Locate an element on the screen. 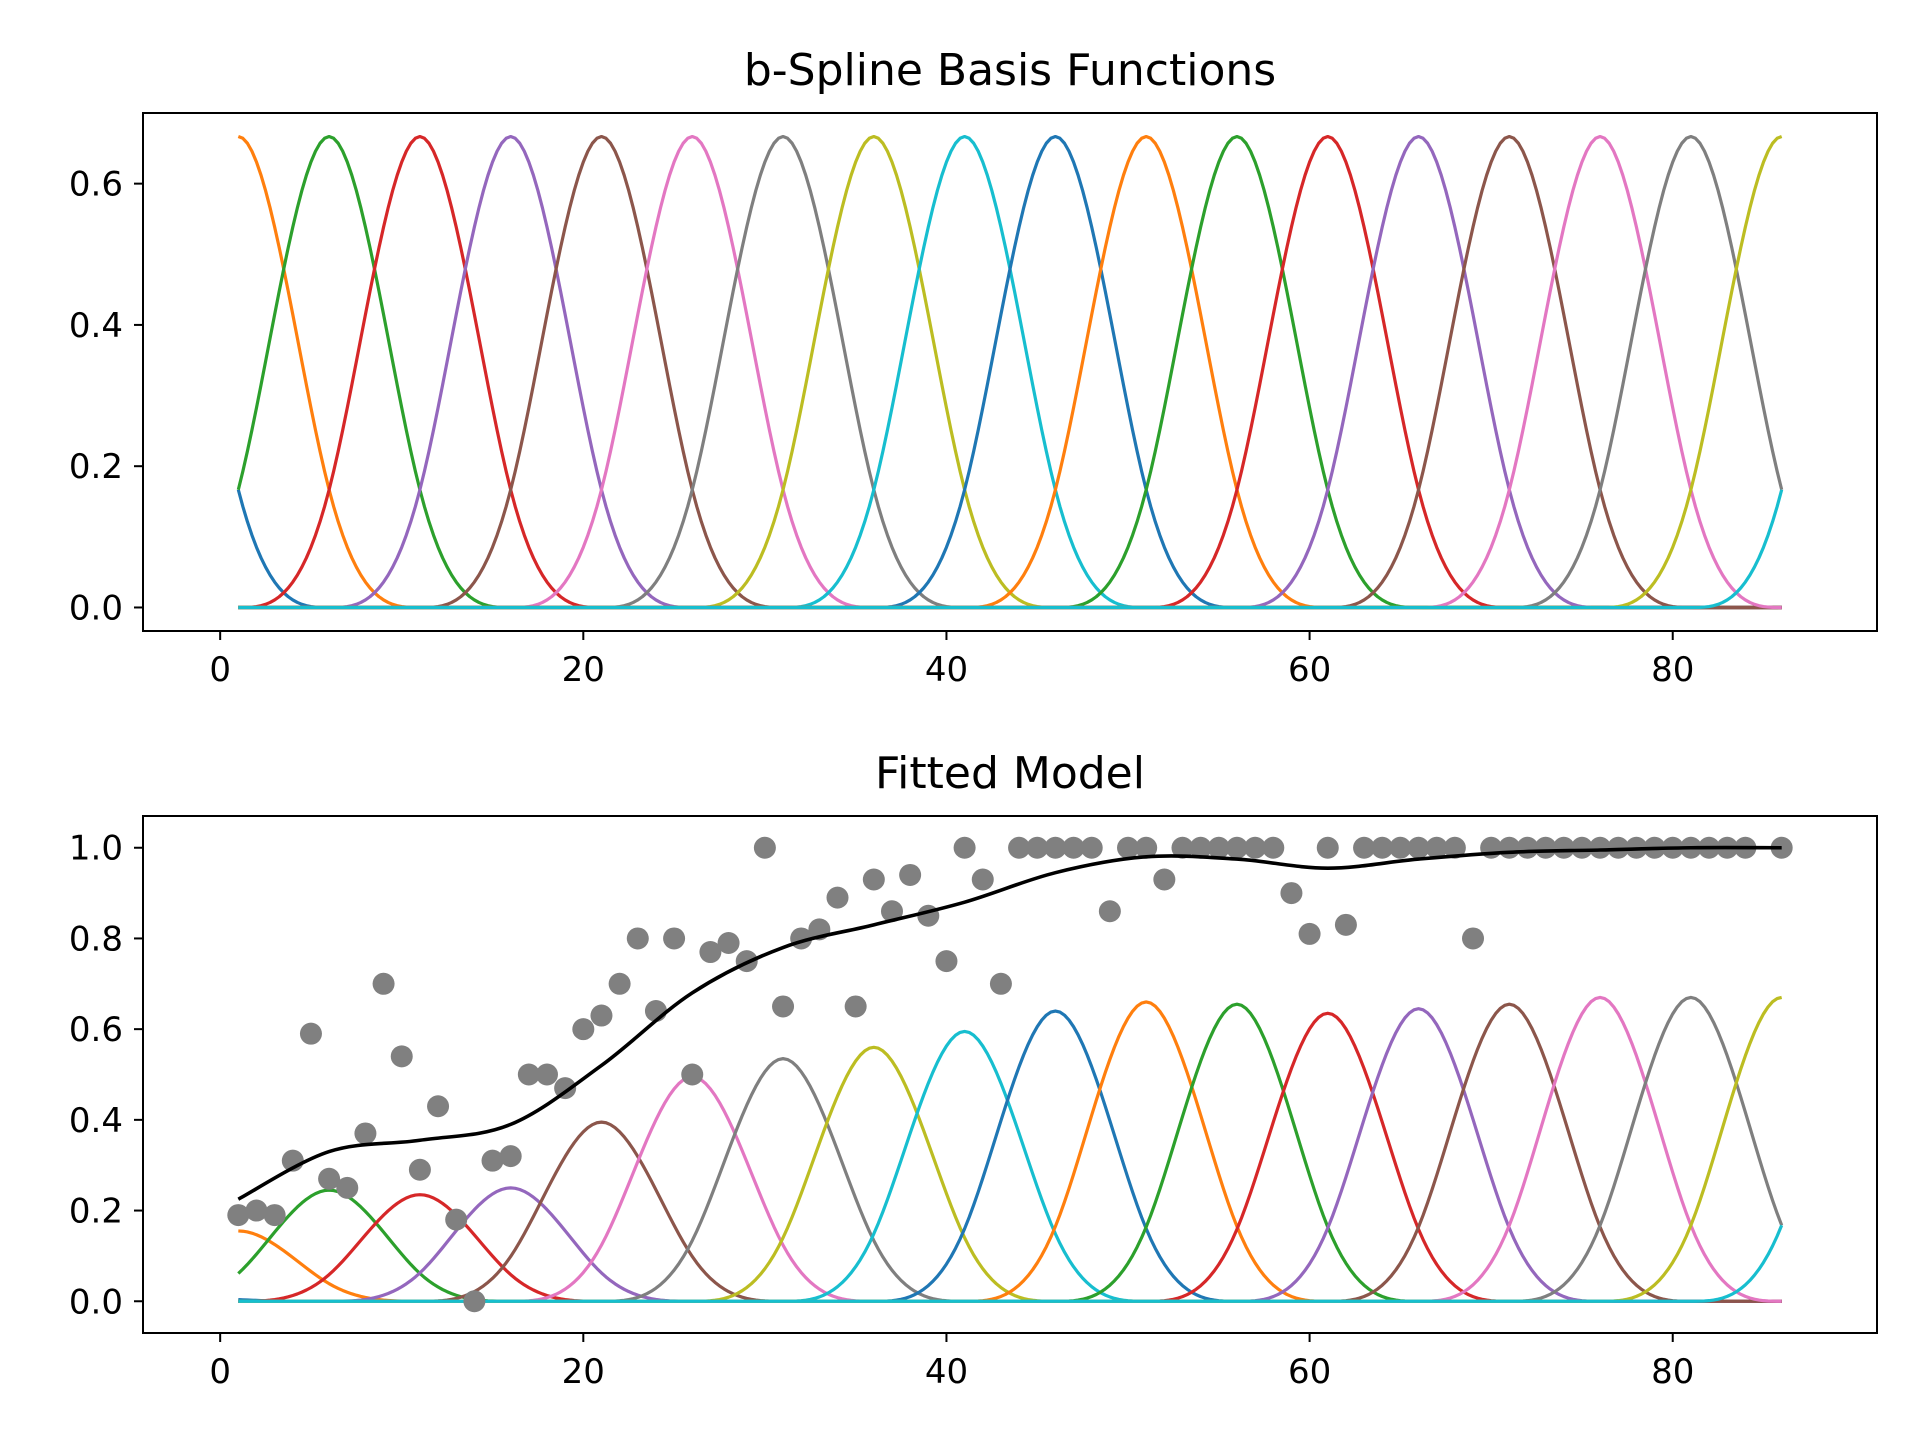  chart-title: b-Spline Basis Functions is located at coordinates (1010, 70).